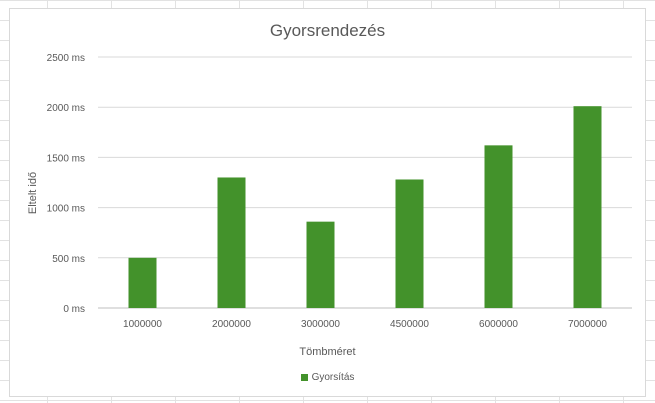  Describe the element at coordinates (66, 58) in the screenshot. I see `y-tick-label: 2500 ms` at that location.